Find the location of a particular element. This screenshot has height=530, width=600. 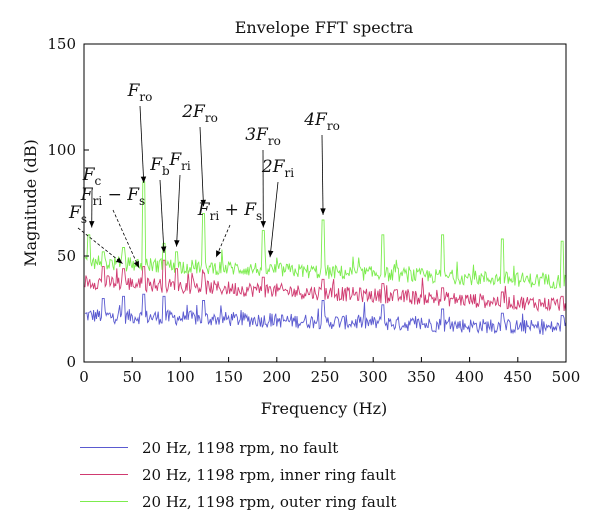

x-tick-label: 400 is located at coordinates (469, 377).